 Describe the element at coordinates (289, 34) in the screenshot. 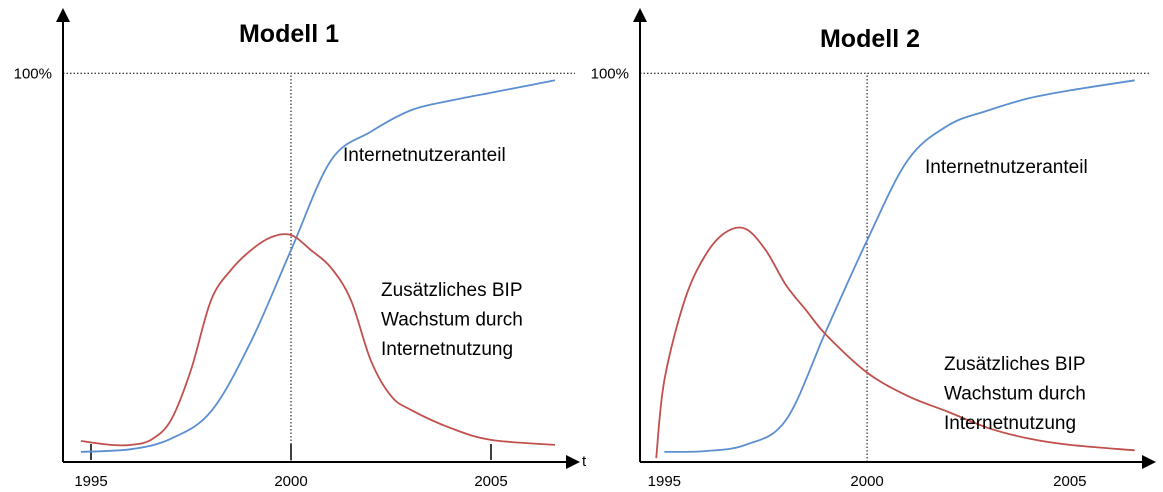

I see `chart-title: Modell 1` at that location.